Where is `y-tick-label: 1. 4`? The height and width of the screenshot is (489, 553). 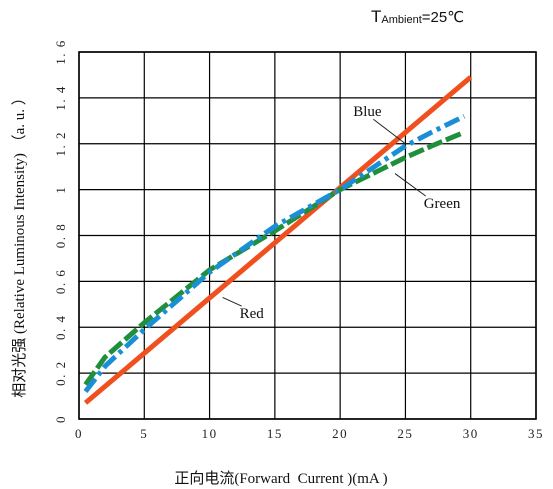
y-tick-label: 1. 4 is located at coordinates (60, 98).